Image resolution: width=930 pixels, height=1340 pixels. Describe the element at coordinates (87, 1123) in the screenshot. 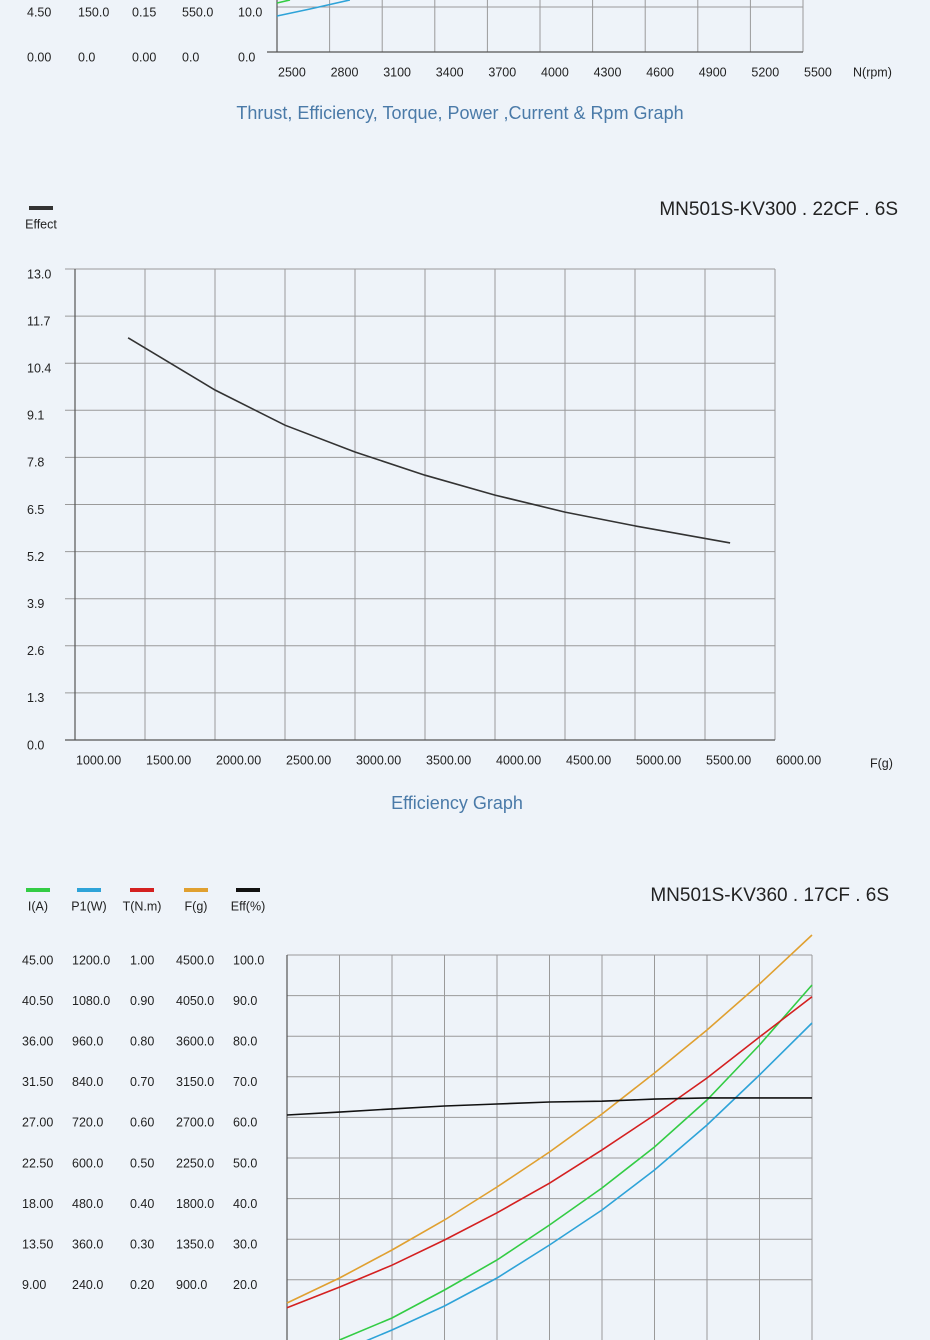

I see `y-tick-label: 720.0` at that location.